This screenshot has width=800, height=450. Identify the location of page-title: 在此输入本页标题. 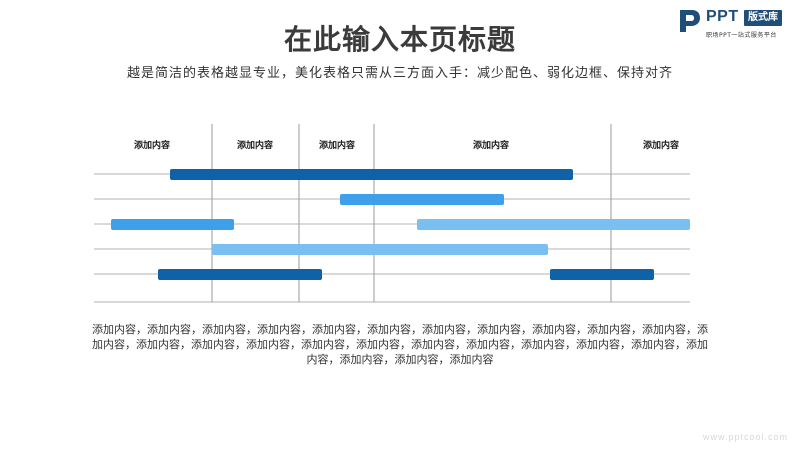
(399, 39).